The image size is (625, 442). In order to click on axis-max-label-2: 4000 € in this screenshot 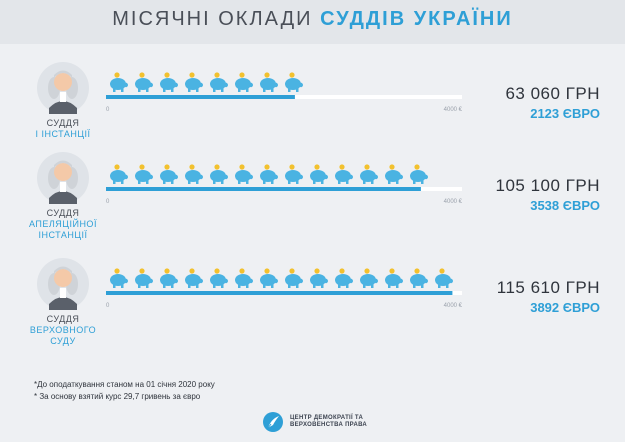, I will do `click(453, 202)`.